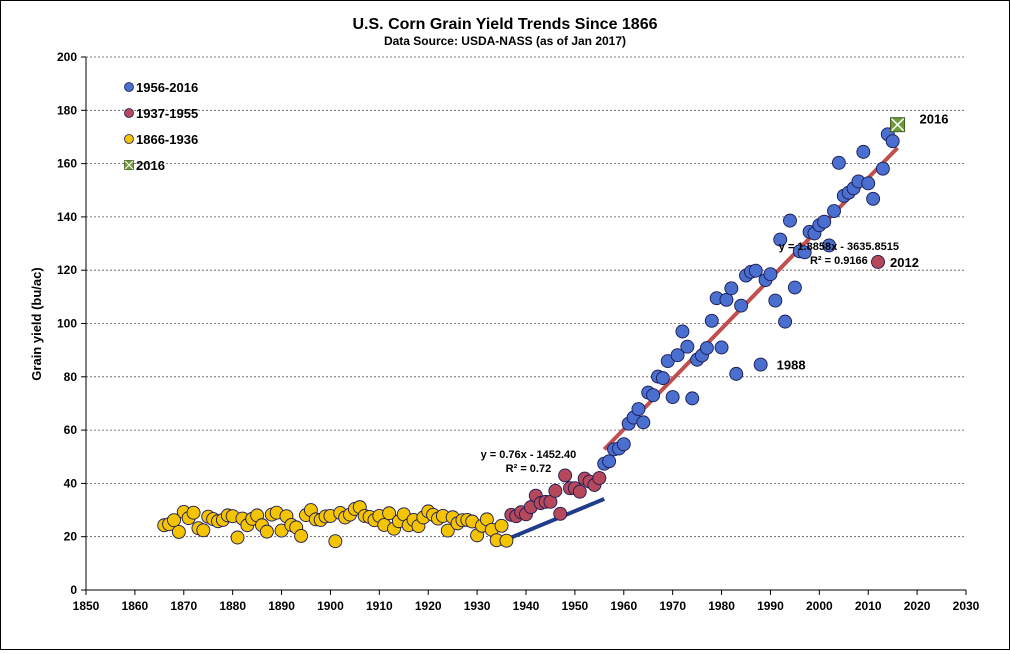 This screenshot has width=1010, height=654. What do you see at coordinates (623, 606) in the screenshot?
I see `x-tick-label-1960: 1960` at bounding box center [623, 606].